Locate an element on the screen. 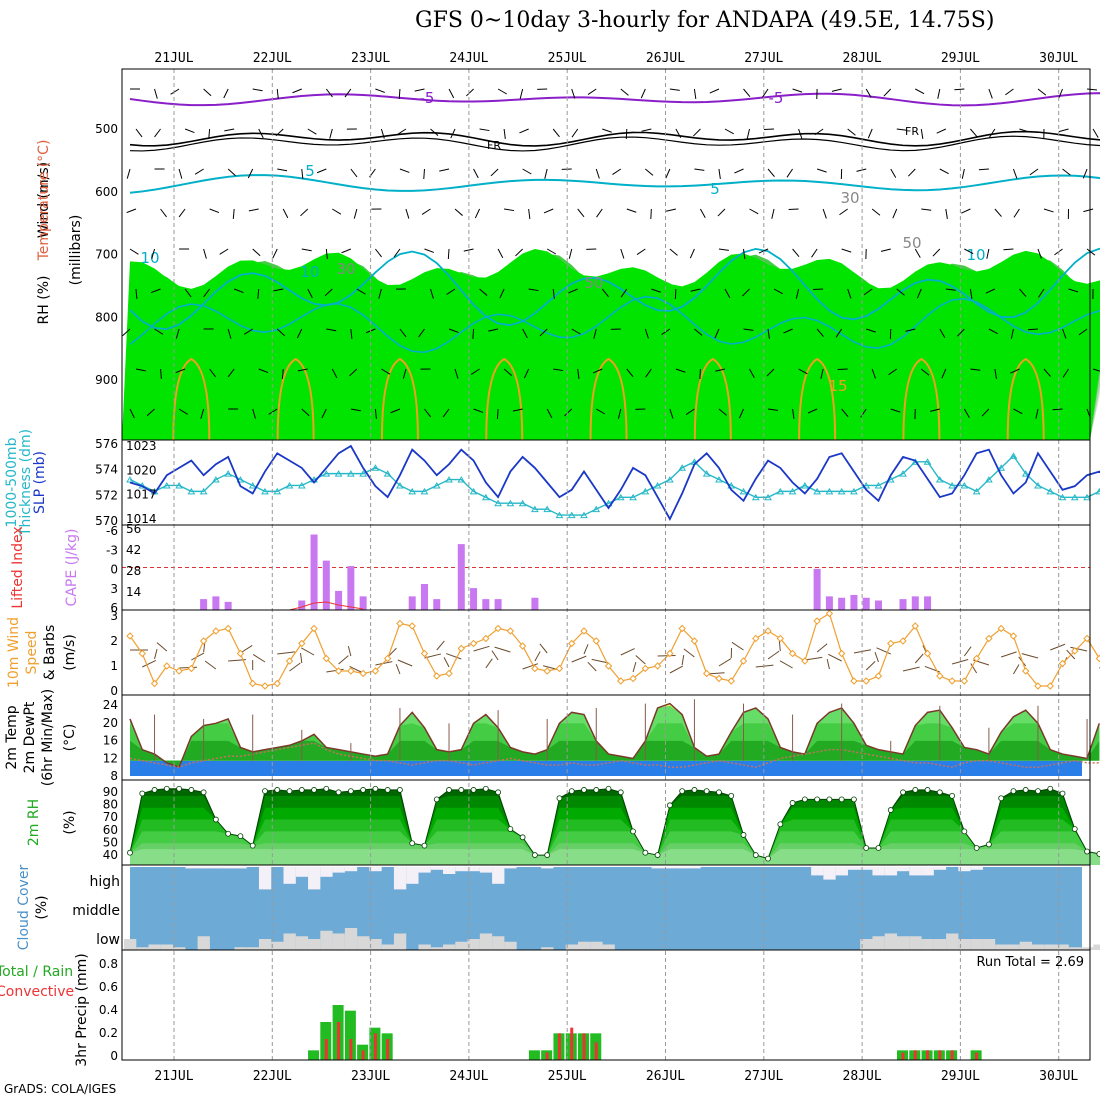 The image size is (1100, 1100). cloud-level-label: high is located at coordinates (104, 882).